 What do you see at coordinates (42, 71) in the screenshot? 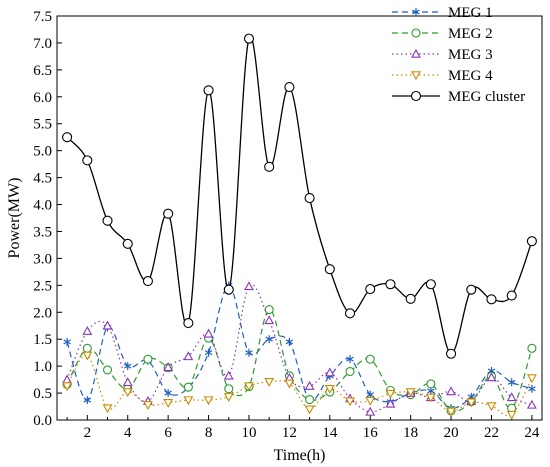
I see `y-tick-label: 6.5` at bounding box center [42, 71].